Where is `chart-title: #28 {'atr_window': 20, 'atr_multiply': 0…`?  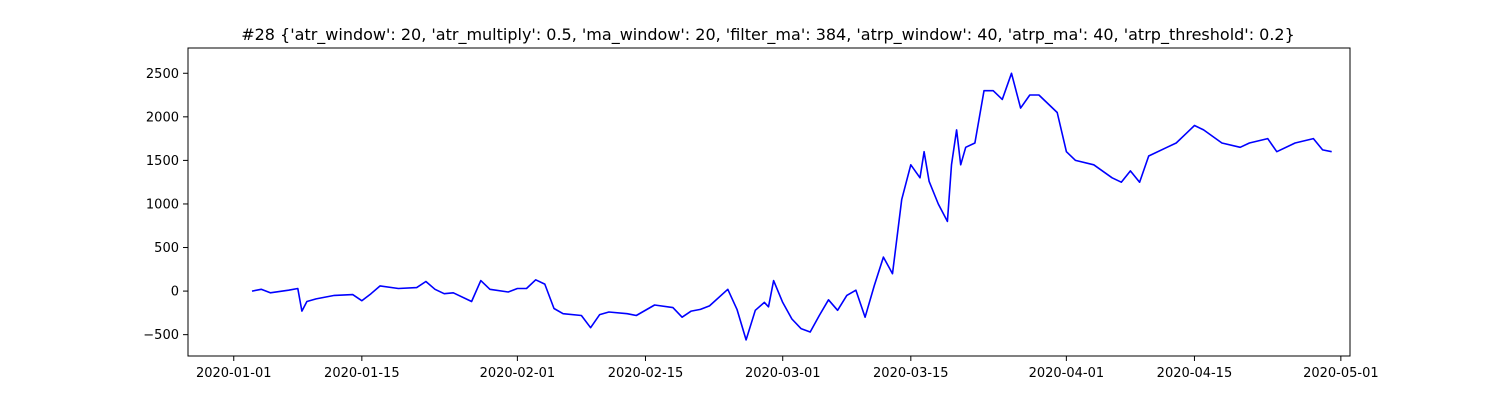
chart-title: #28 {'atr_window': 20, 'atr_multiply': 0… is located at coordinates (768, 35).